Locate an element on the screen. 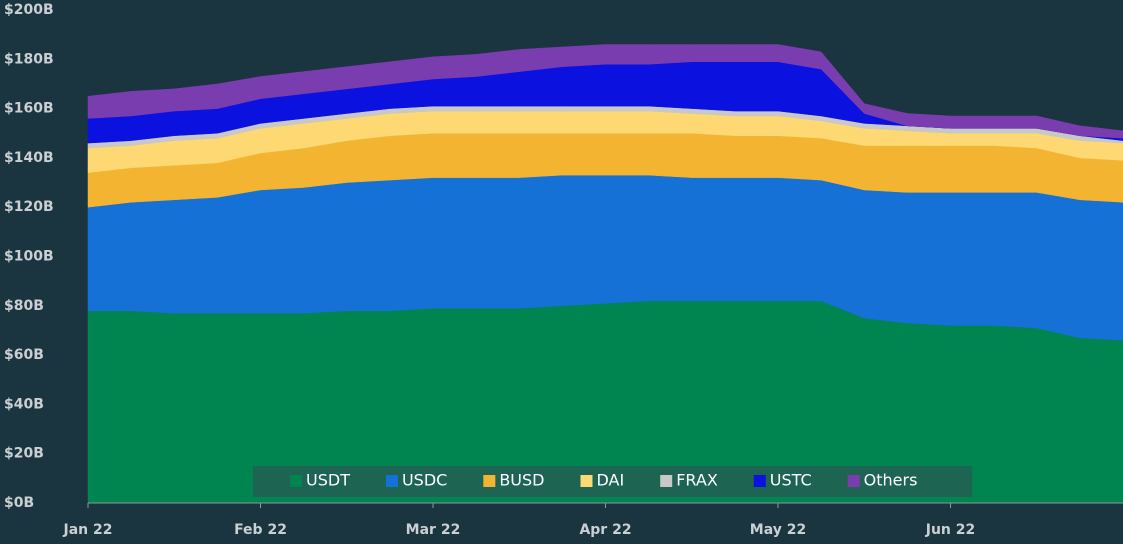 This screenshot has width=1123, height=544. y-tick-label: $120B is located at coordinates (29, 207).